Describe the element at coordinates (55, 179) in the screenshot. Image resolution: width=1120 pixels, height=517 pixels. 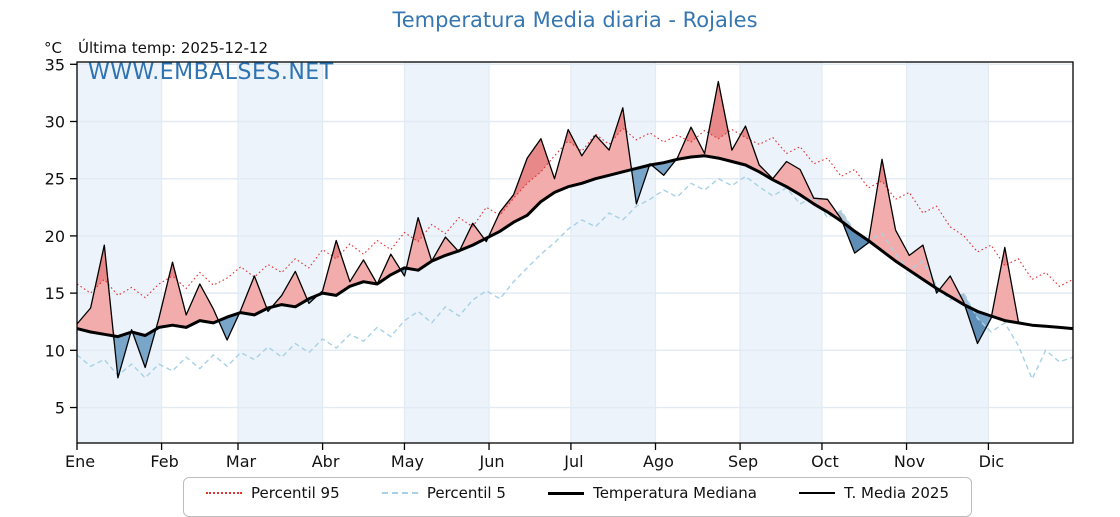
I see `y-tick-label: 25` at that location.